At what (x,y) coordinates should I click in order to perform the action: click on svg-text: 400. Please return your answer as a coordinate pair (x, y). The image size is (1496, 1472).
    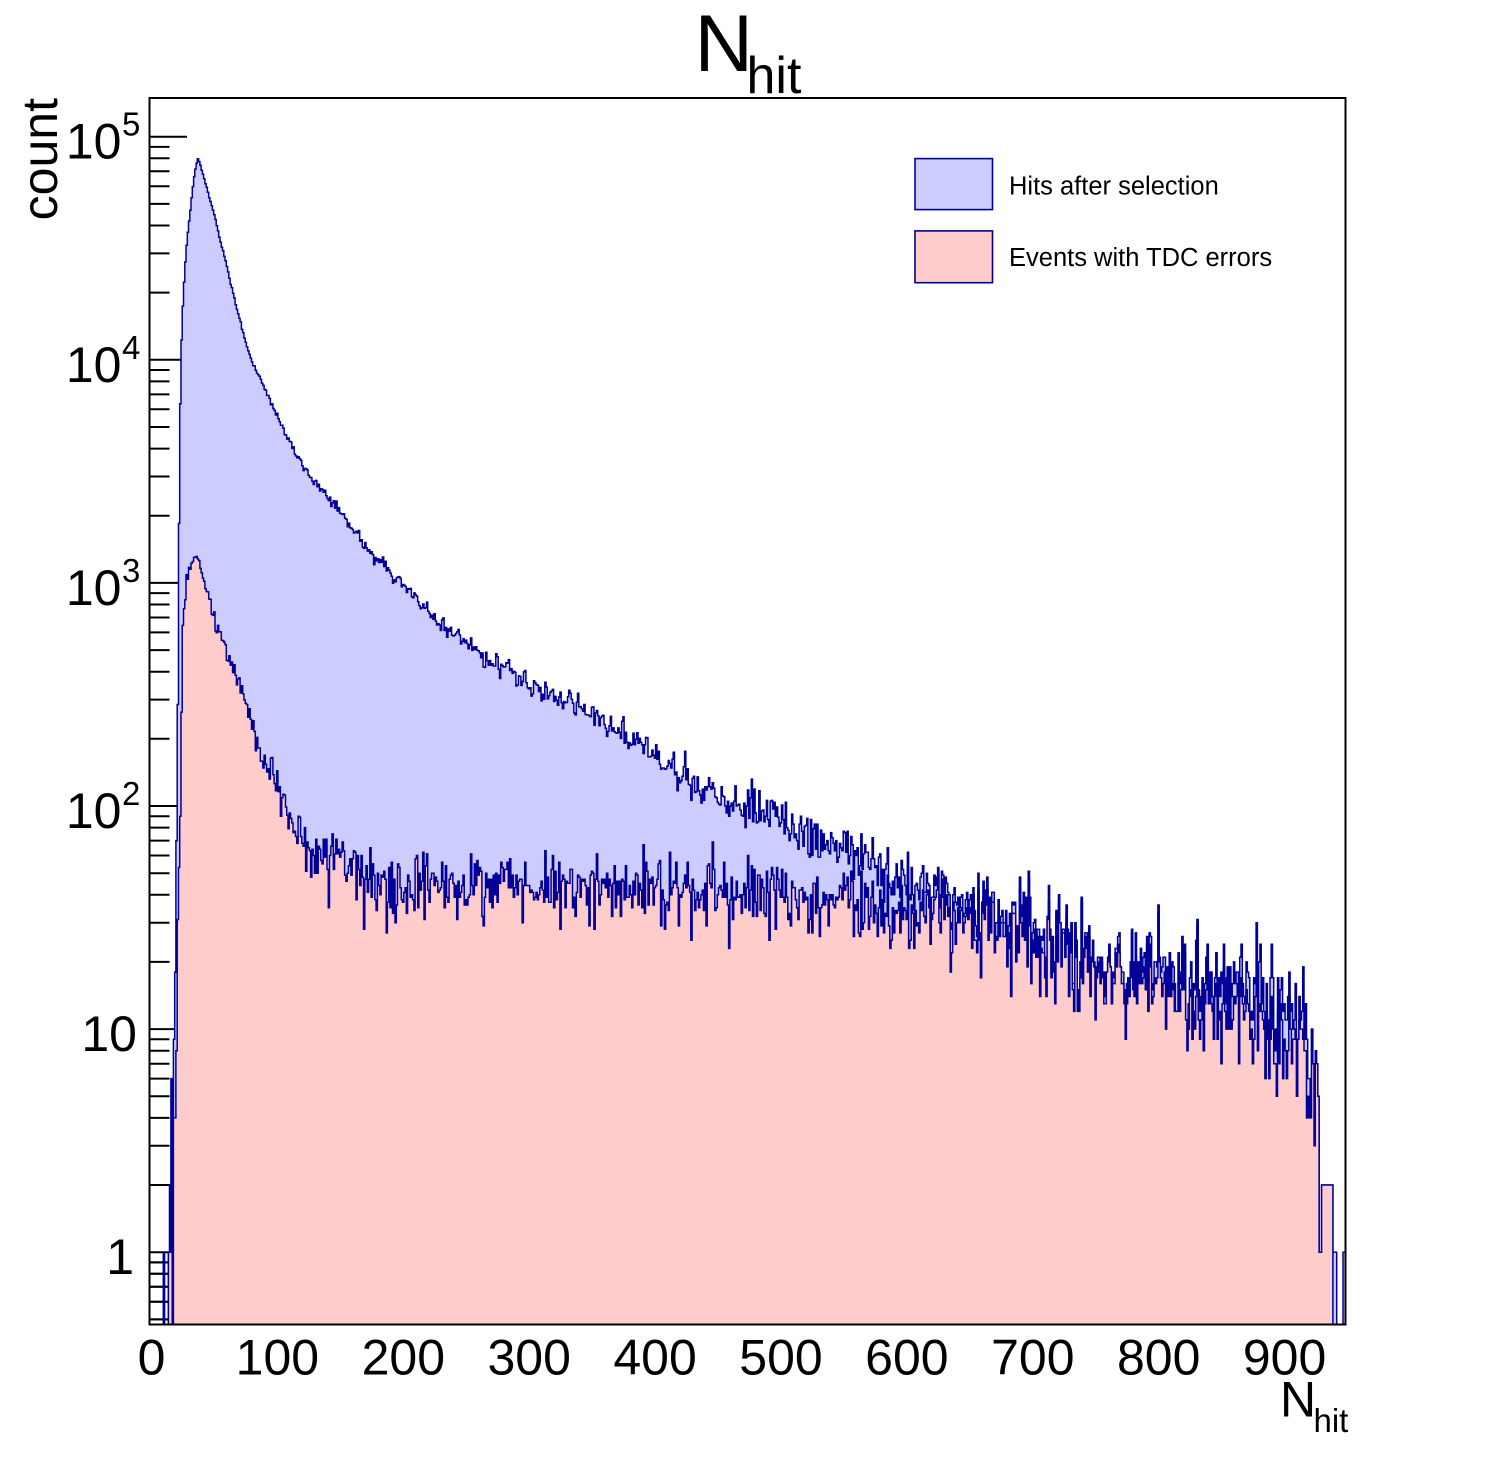
    Looking at the image, I should click on (654, 1358).